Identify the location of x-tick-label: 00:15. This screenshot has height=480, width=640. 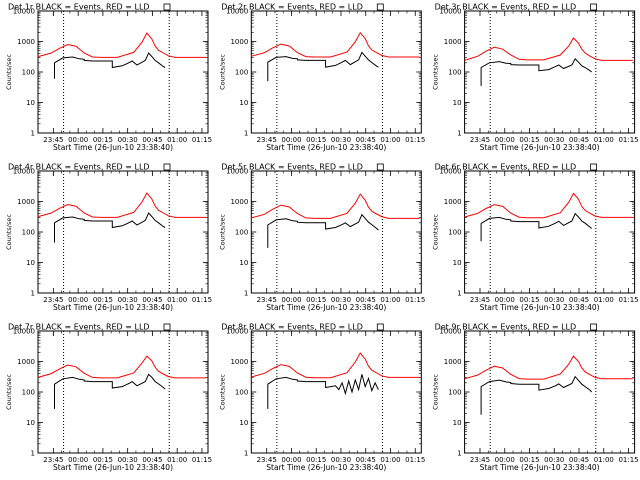
(529, 460).